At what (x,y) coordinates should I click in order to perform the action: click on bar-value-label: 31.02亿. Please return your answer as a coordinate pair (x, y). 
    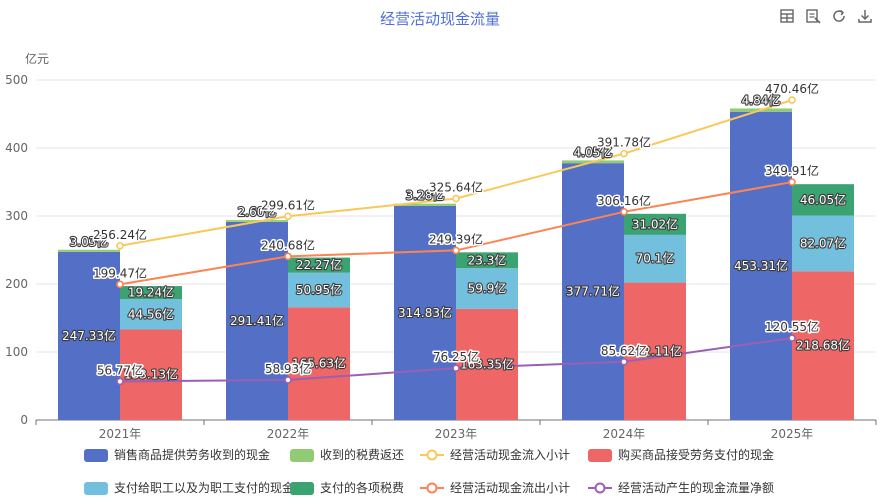
    Looking at the image, I should click on (655, 223).